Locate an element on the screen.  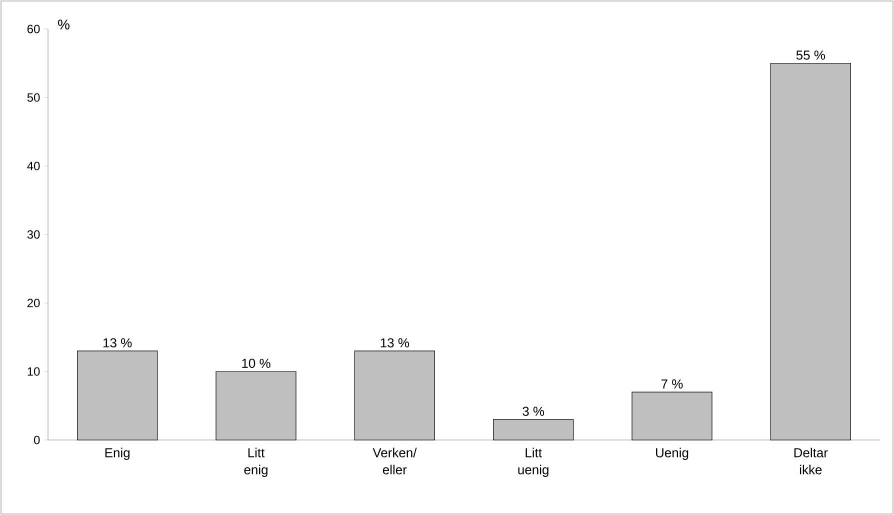
data-label: 10 % is located at coordinates (256, 363).